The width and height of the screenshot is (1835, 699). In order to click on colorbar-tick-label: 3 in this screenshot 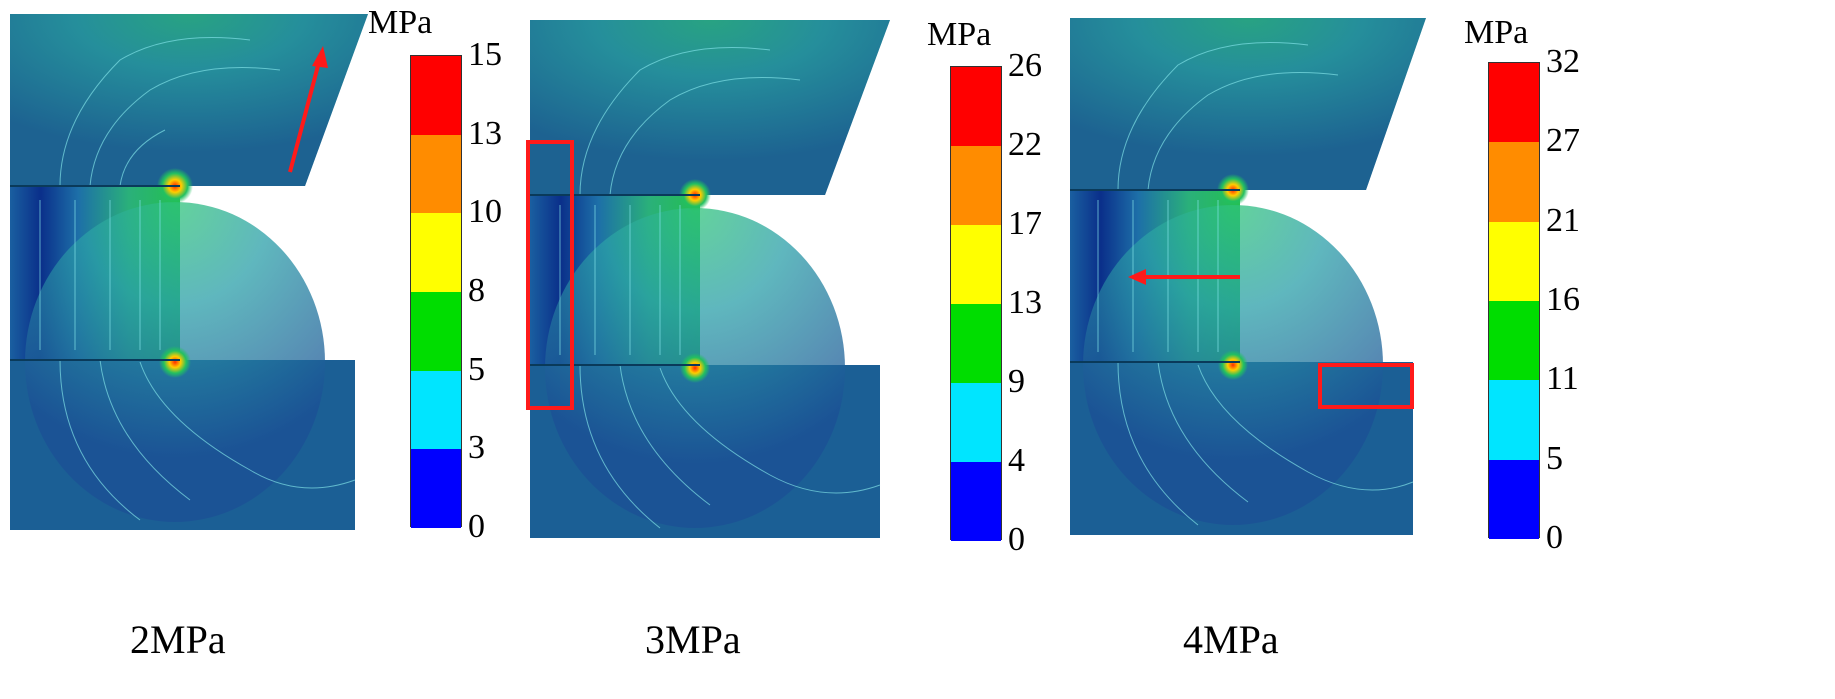, I will do `click(476, 448)`.